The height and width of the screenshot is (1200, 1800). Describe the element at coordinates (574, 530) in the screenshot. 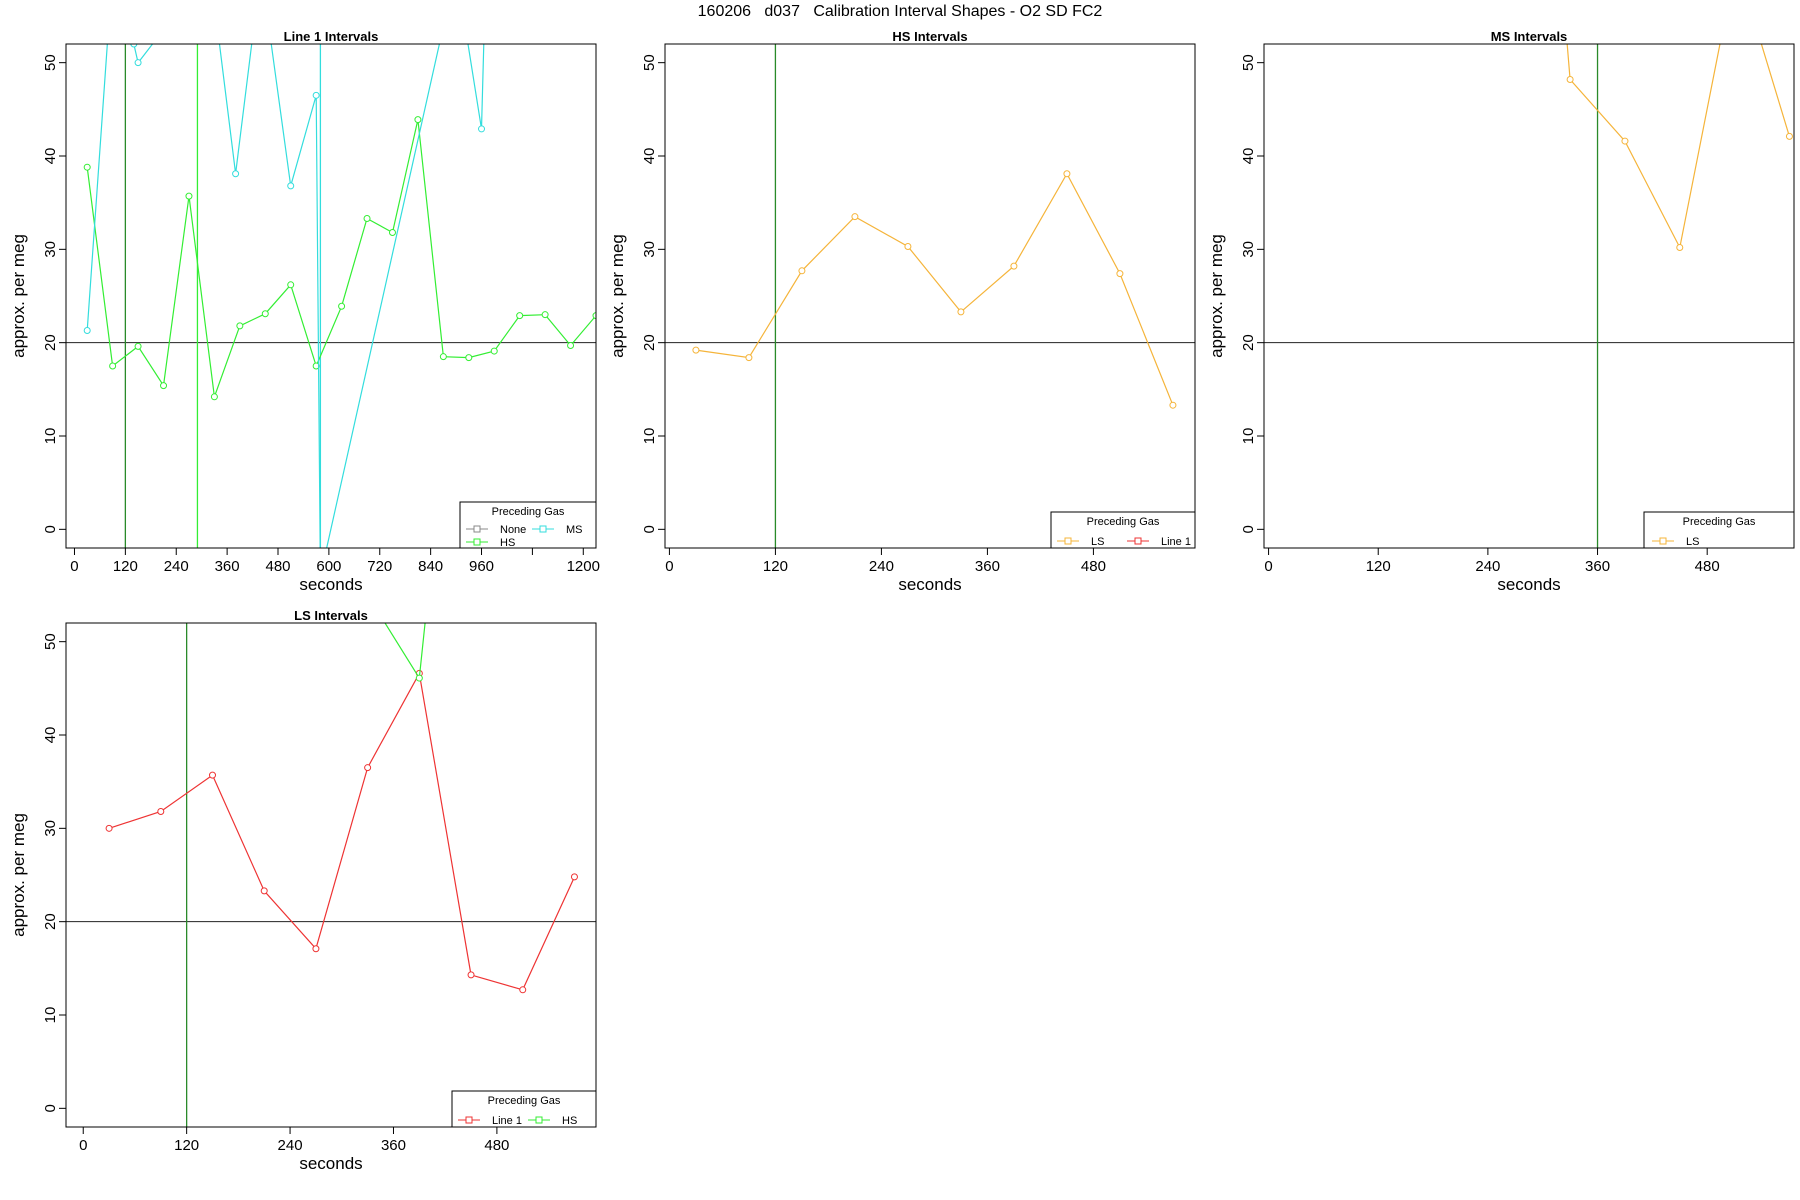

I see `legend-entry-label: MS` at that location.